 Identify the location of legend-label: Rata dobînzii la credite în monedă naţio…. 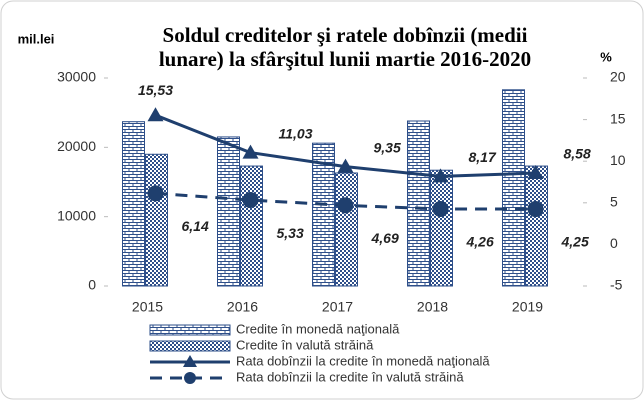
(363, 360).